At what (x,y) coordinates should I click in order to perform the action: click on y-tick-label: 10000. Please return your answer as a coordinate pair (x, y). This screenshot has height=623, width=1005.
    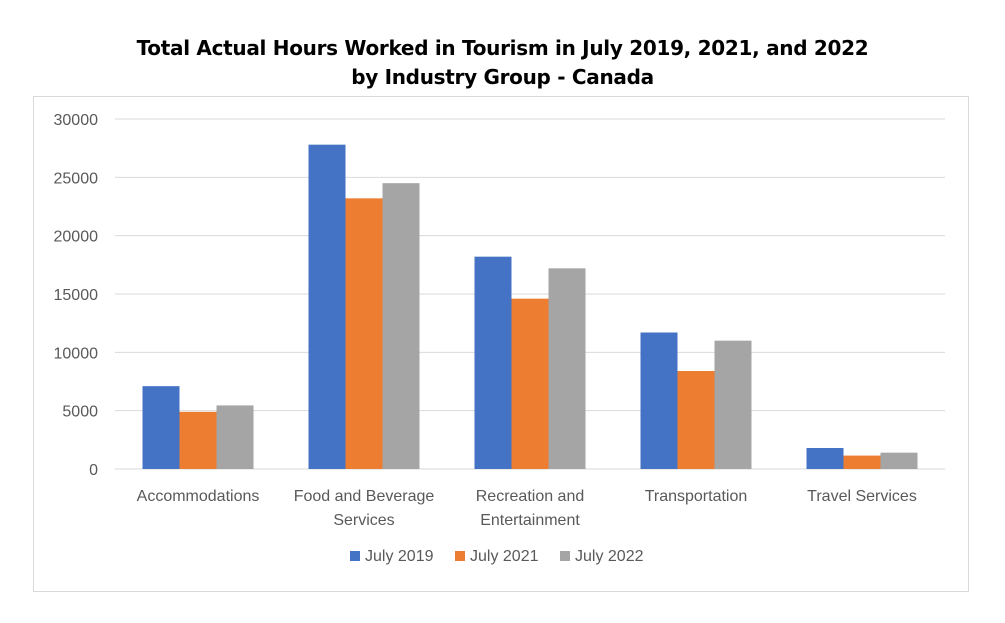
    Looking at the image, I should click on (76, 353).